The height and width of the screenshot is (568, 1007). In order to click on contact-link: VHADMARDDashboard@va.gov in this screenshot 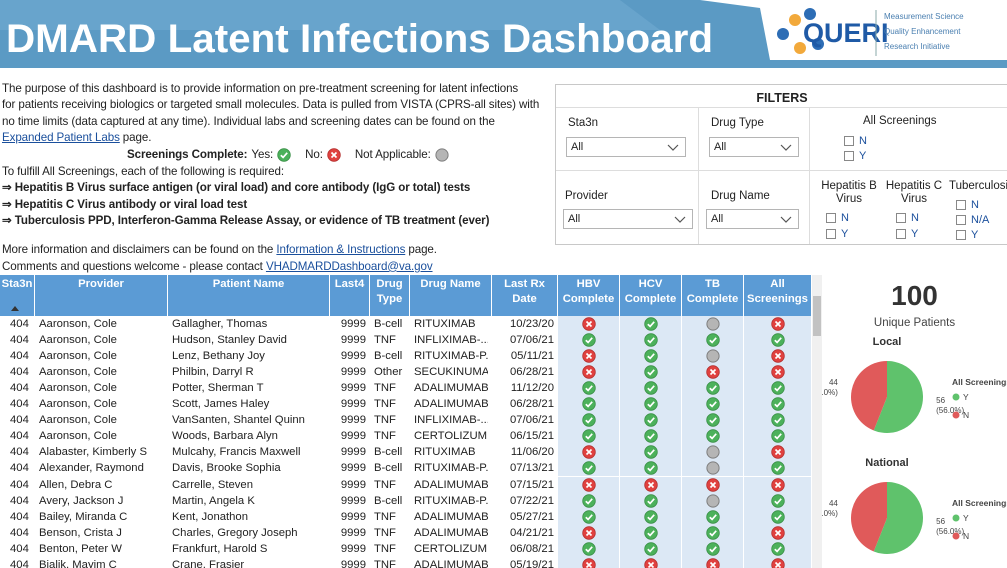, I will do `click(349, 266)`.